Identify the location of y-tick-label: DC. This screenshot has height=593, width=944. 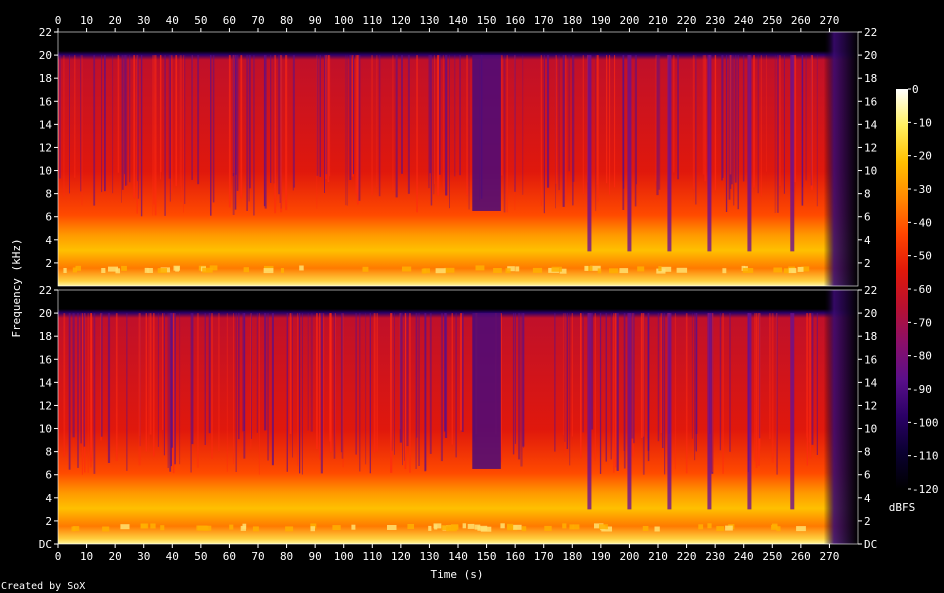
(870, 544).